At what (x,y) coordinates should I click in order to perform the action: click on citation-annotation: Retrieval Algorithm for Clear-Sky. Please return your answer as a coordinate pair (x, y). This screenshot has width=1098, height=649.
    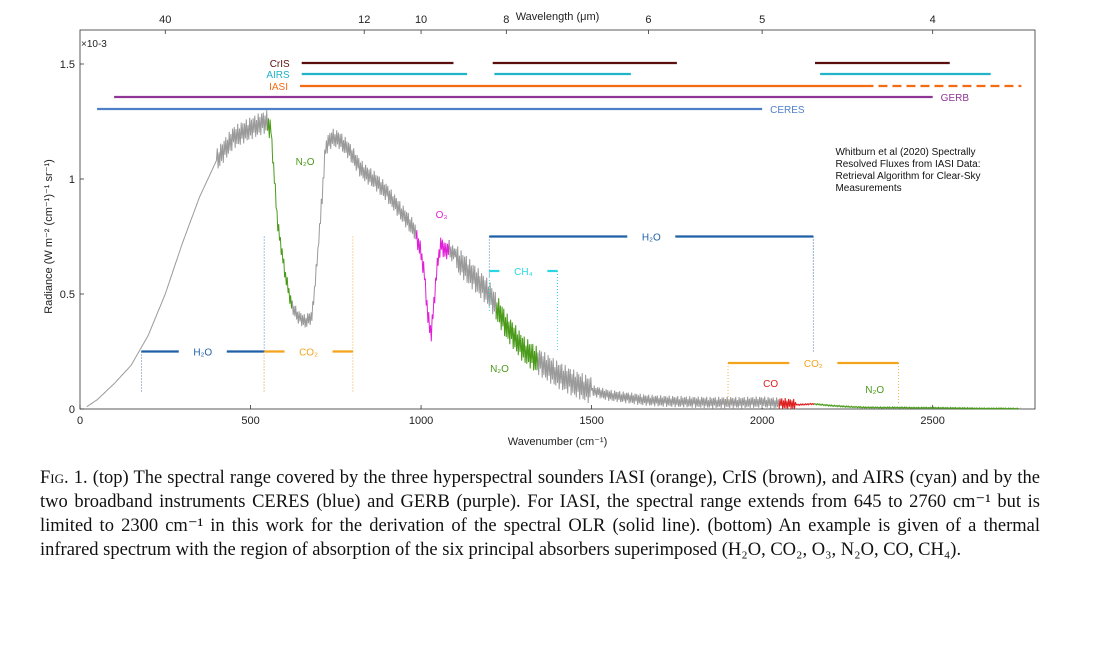
    Looking at the image, I should click on (907, 176).